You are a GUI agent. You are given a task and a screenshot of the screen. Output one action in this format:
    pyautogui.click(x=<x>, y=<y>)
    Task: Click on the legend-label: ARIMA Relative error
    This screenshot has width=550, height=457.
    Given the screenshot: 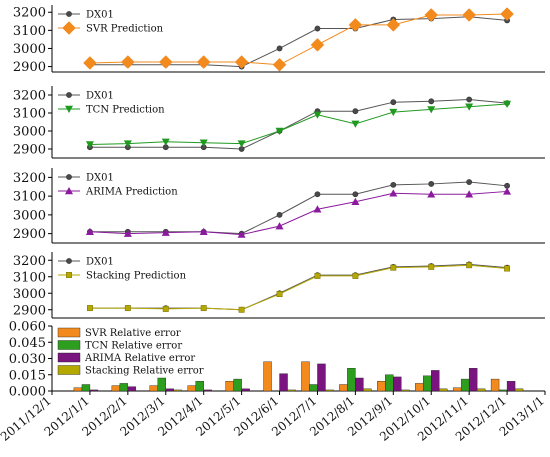 What is the action you would take?
    pyautogui.click(x=139, y=358)
    